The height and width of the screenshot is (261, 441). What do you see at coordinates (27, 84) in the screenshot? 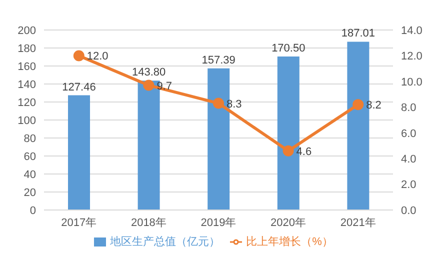
I see `y-tick-label: 140` at bounding box center [27, 84].